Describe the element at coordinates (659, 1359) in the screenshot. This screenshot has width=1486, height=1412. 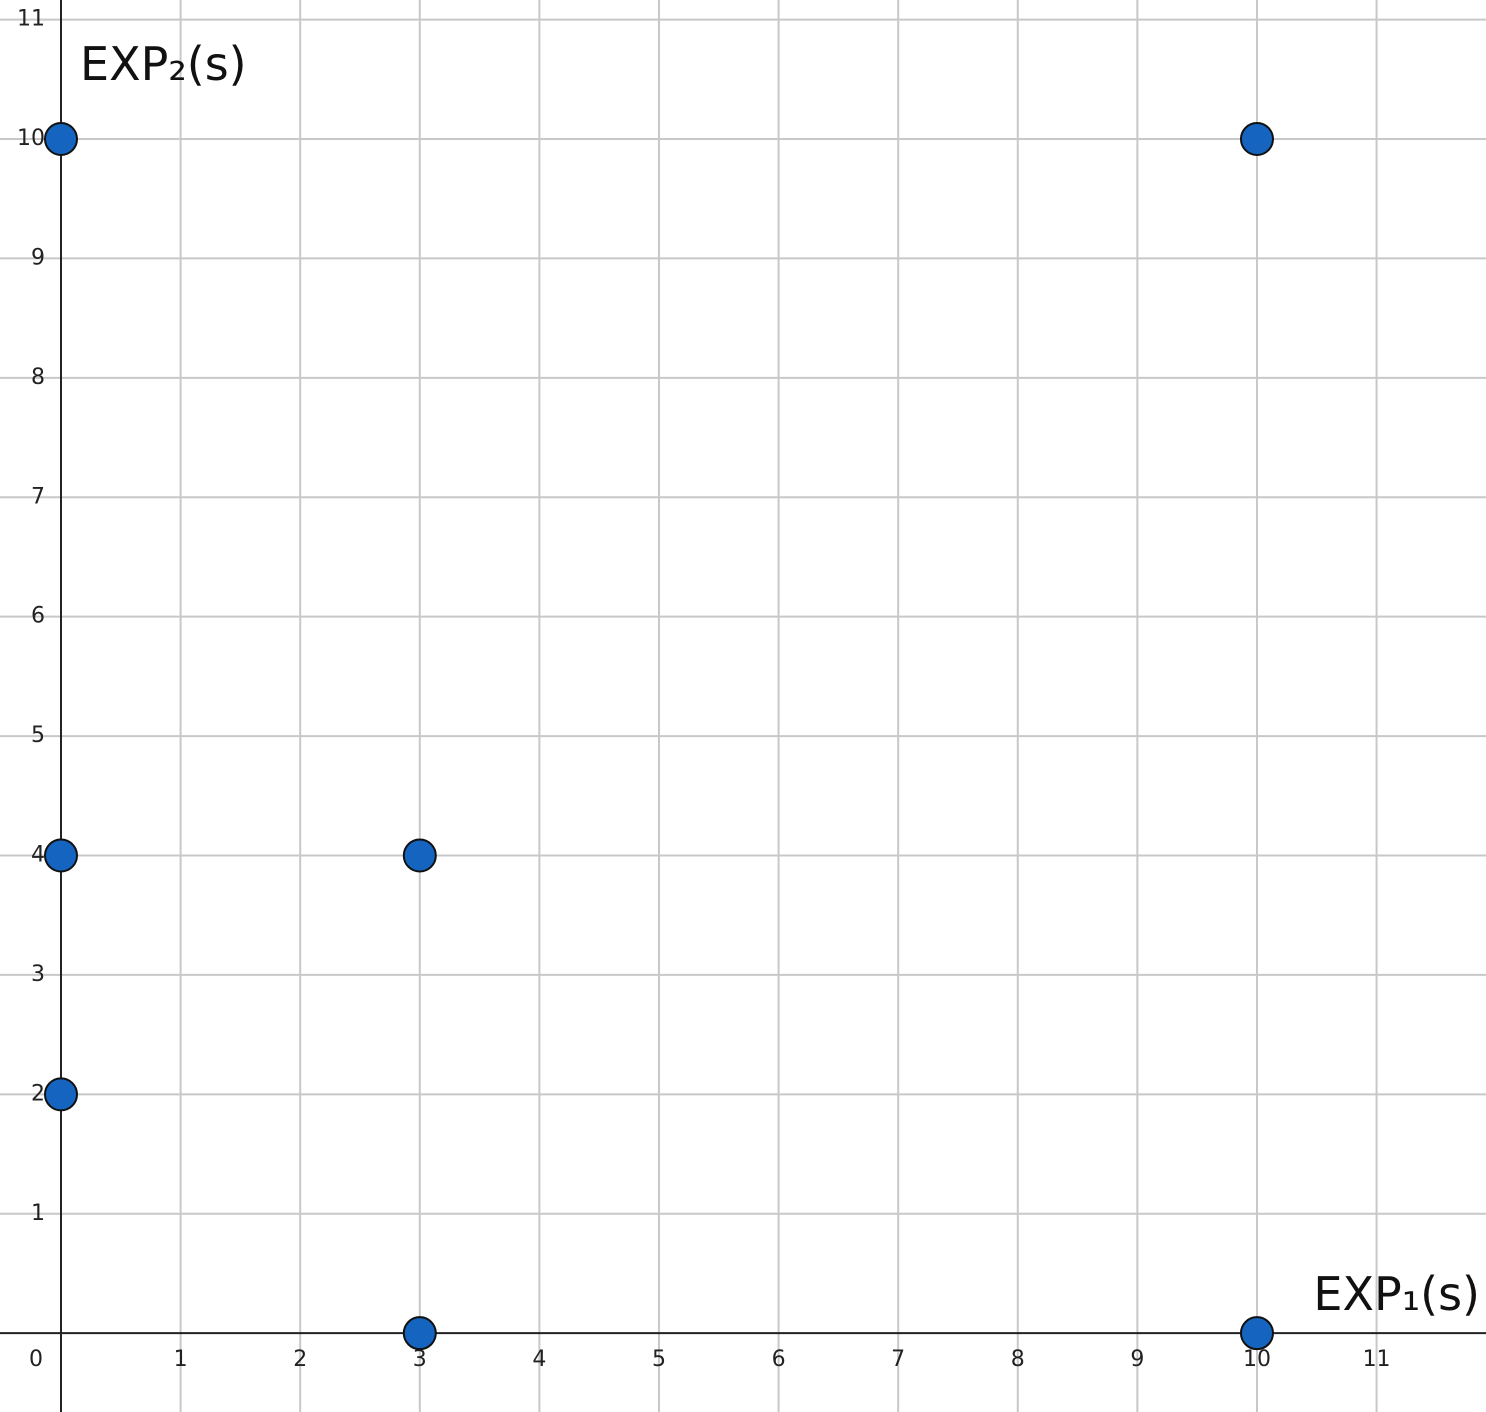
I see `x-tick-label: 5` at that location.